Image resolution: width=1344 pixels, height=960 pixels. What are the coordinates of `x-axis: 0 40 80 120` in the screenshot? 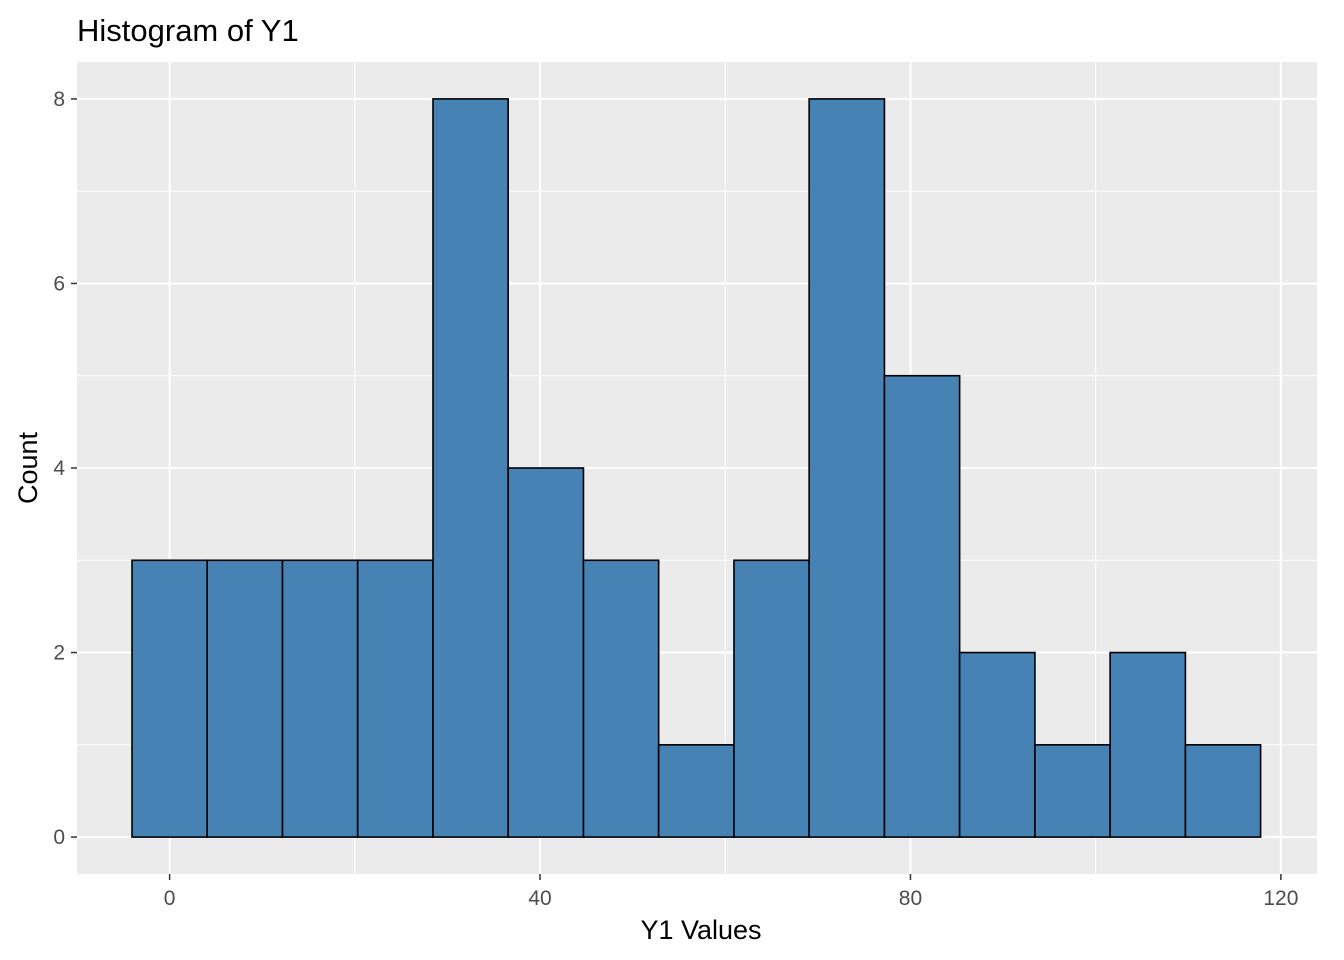 It's located at (731, 892).